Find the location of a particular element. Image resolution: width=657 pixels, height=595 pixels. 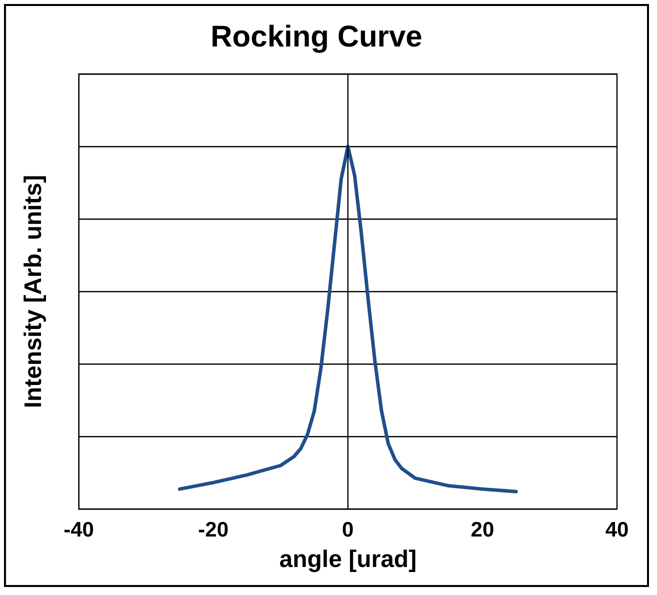

chart-title: Rocking Curve is located at coordinates (316, 37).